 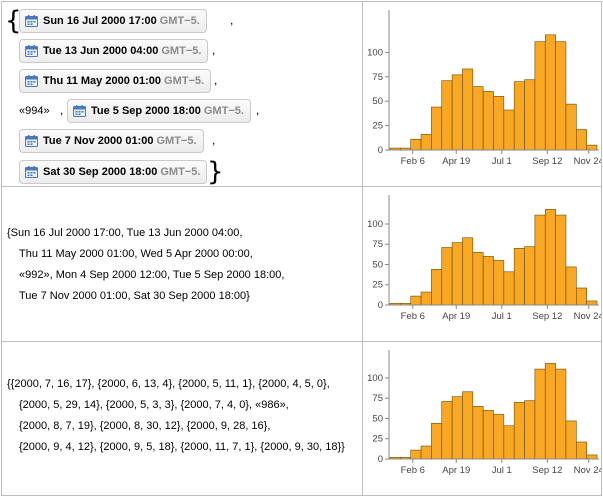 I want to click on y-tick-label: 25, so click(x=377, y=439).